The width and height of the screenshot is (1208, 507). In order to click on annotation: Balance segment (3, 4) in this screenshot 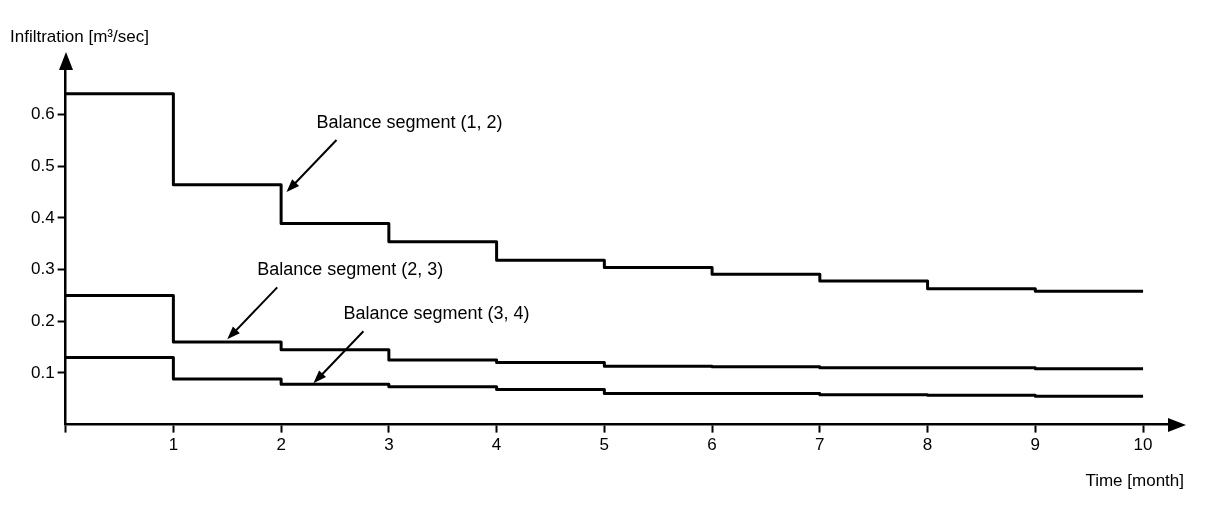, I will do `click(436, 313)`.